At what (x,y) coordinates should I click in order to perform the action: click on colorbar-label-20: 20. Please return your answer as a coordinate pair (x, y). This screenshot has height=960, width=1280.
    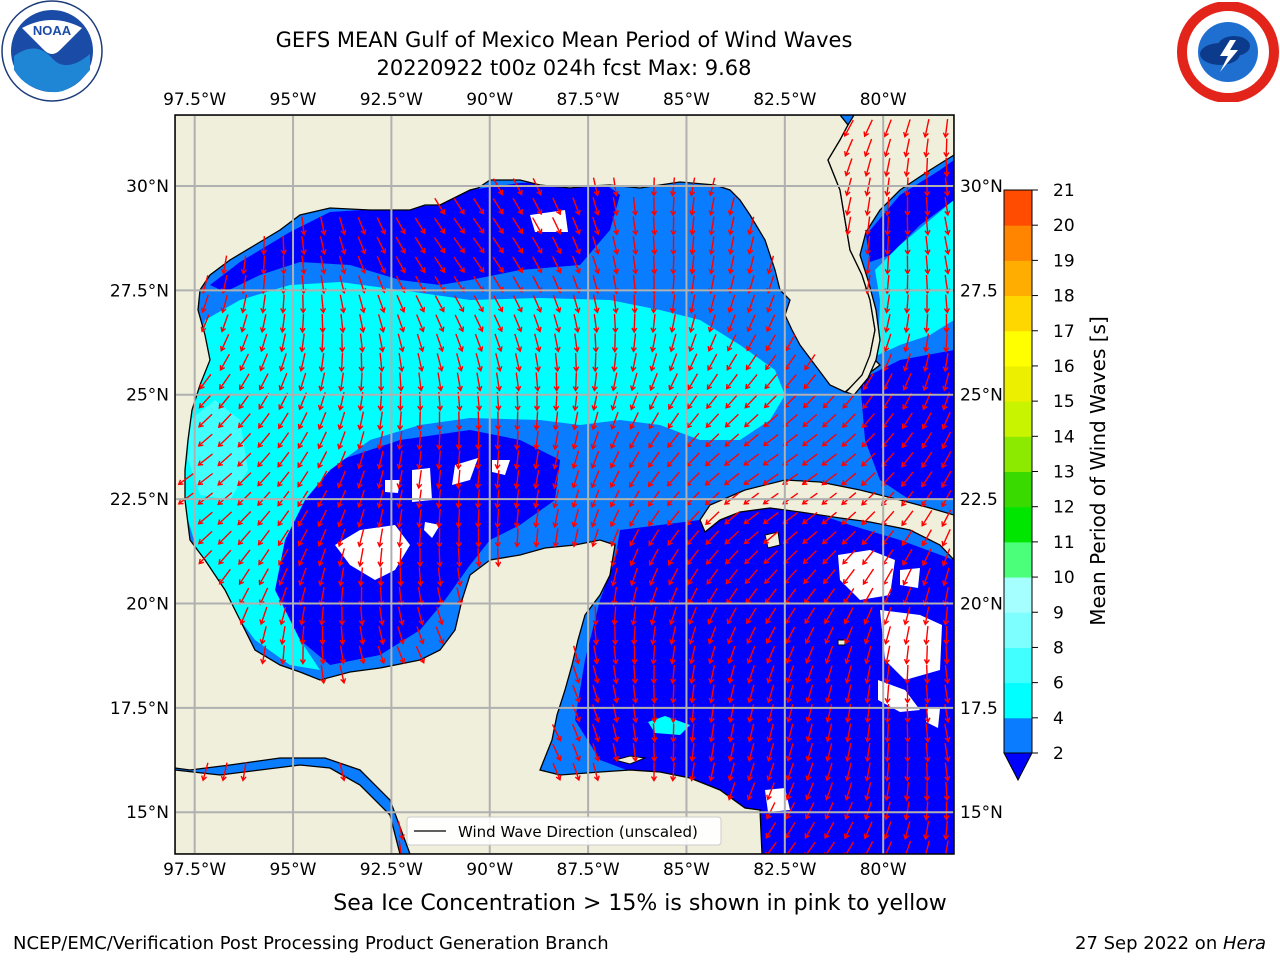
    Looking at the image, I should click on (1064, 226).